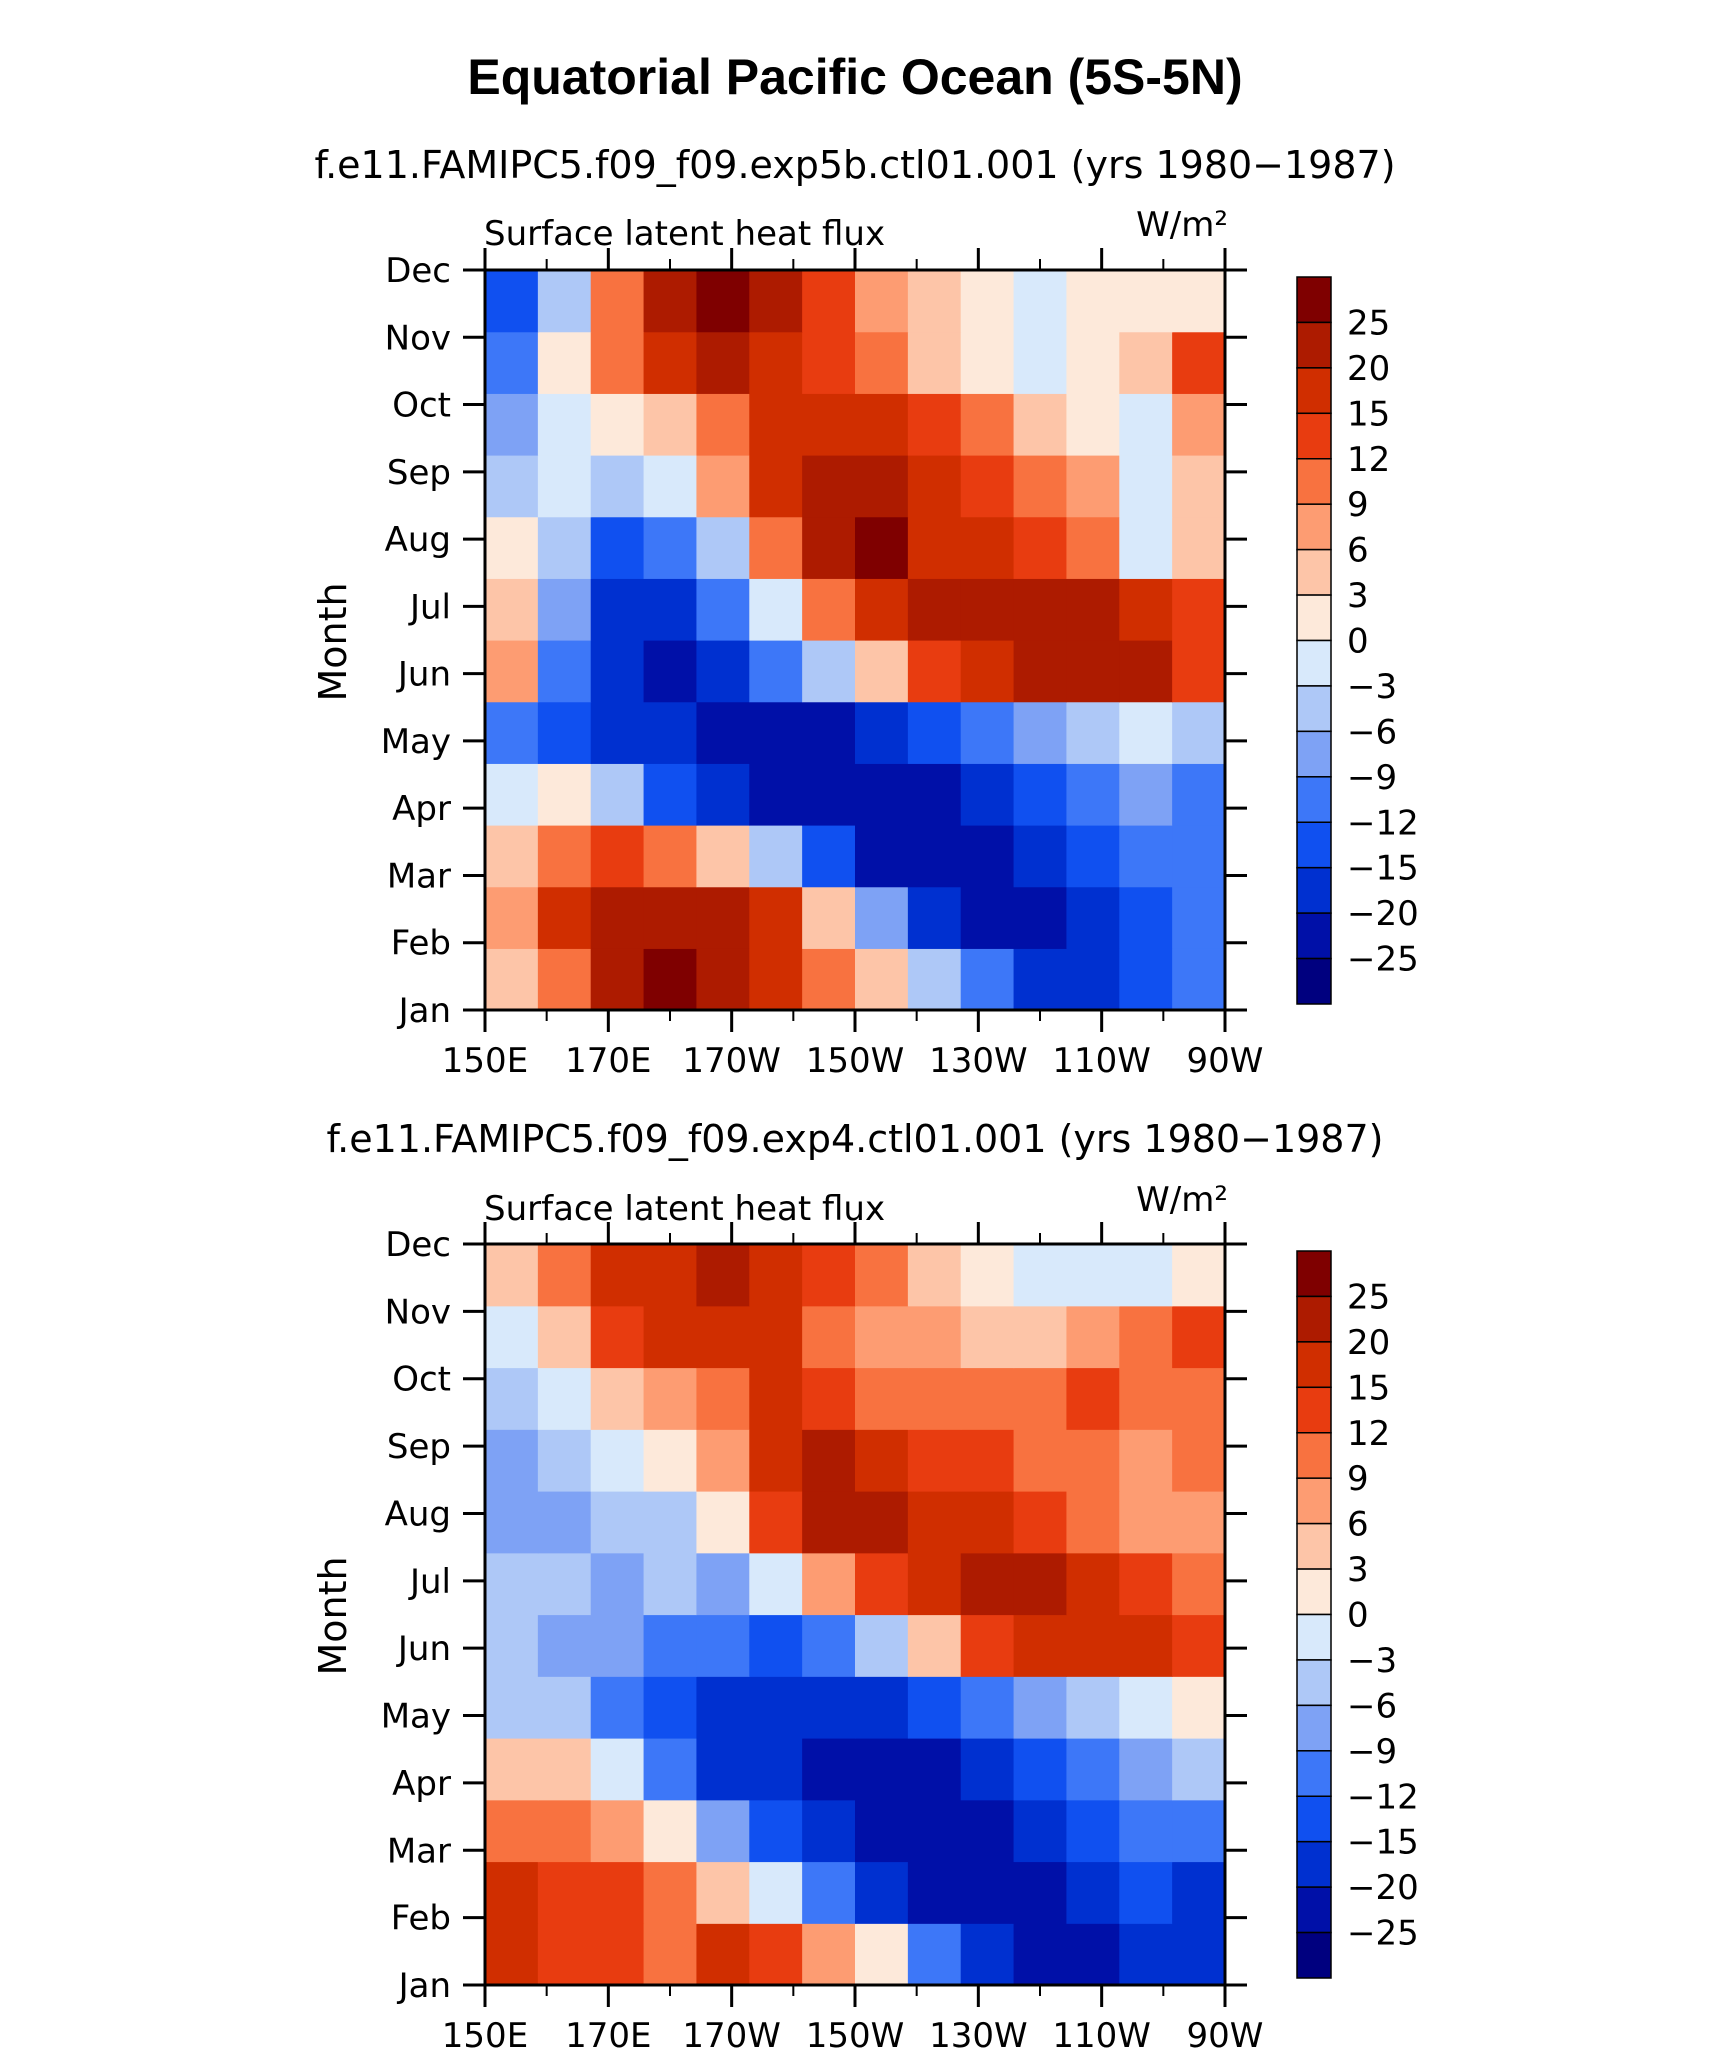  Describe the element at coordinates (485, 2036) in the screenshot. I see `x-tick-label: 150E` at that location.